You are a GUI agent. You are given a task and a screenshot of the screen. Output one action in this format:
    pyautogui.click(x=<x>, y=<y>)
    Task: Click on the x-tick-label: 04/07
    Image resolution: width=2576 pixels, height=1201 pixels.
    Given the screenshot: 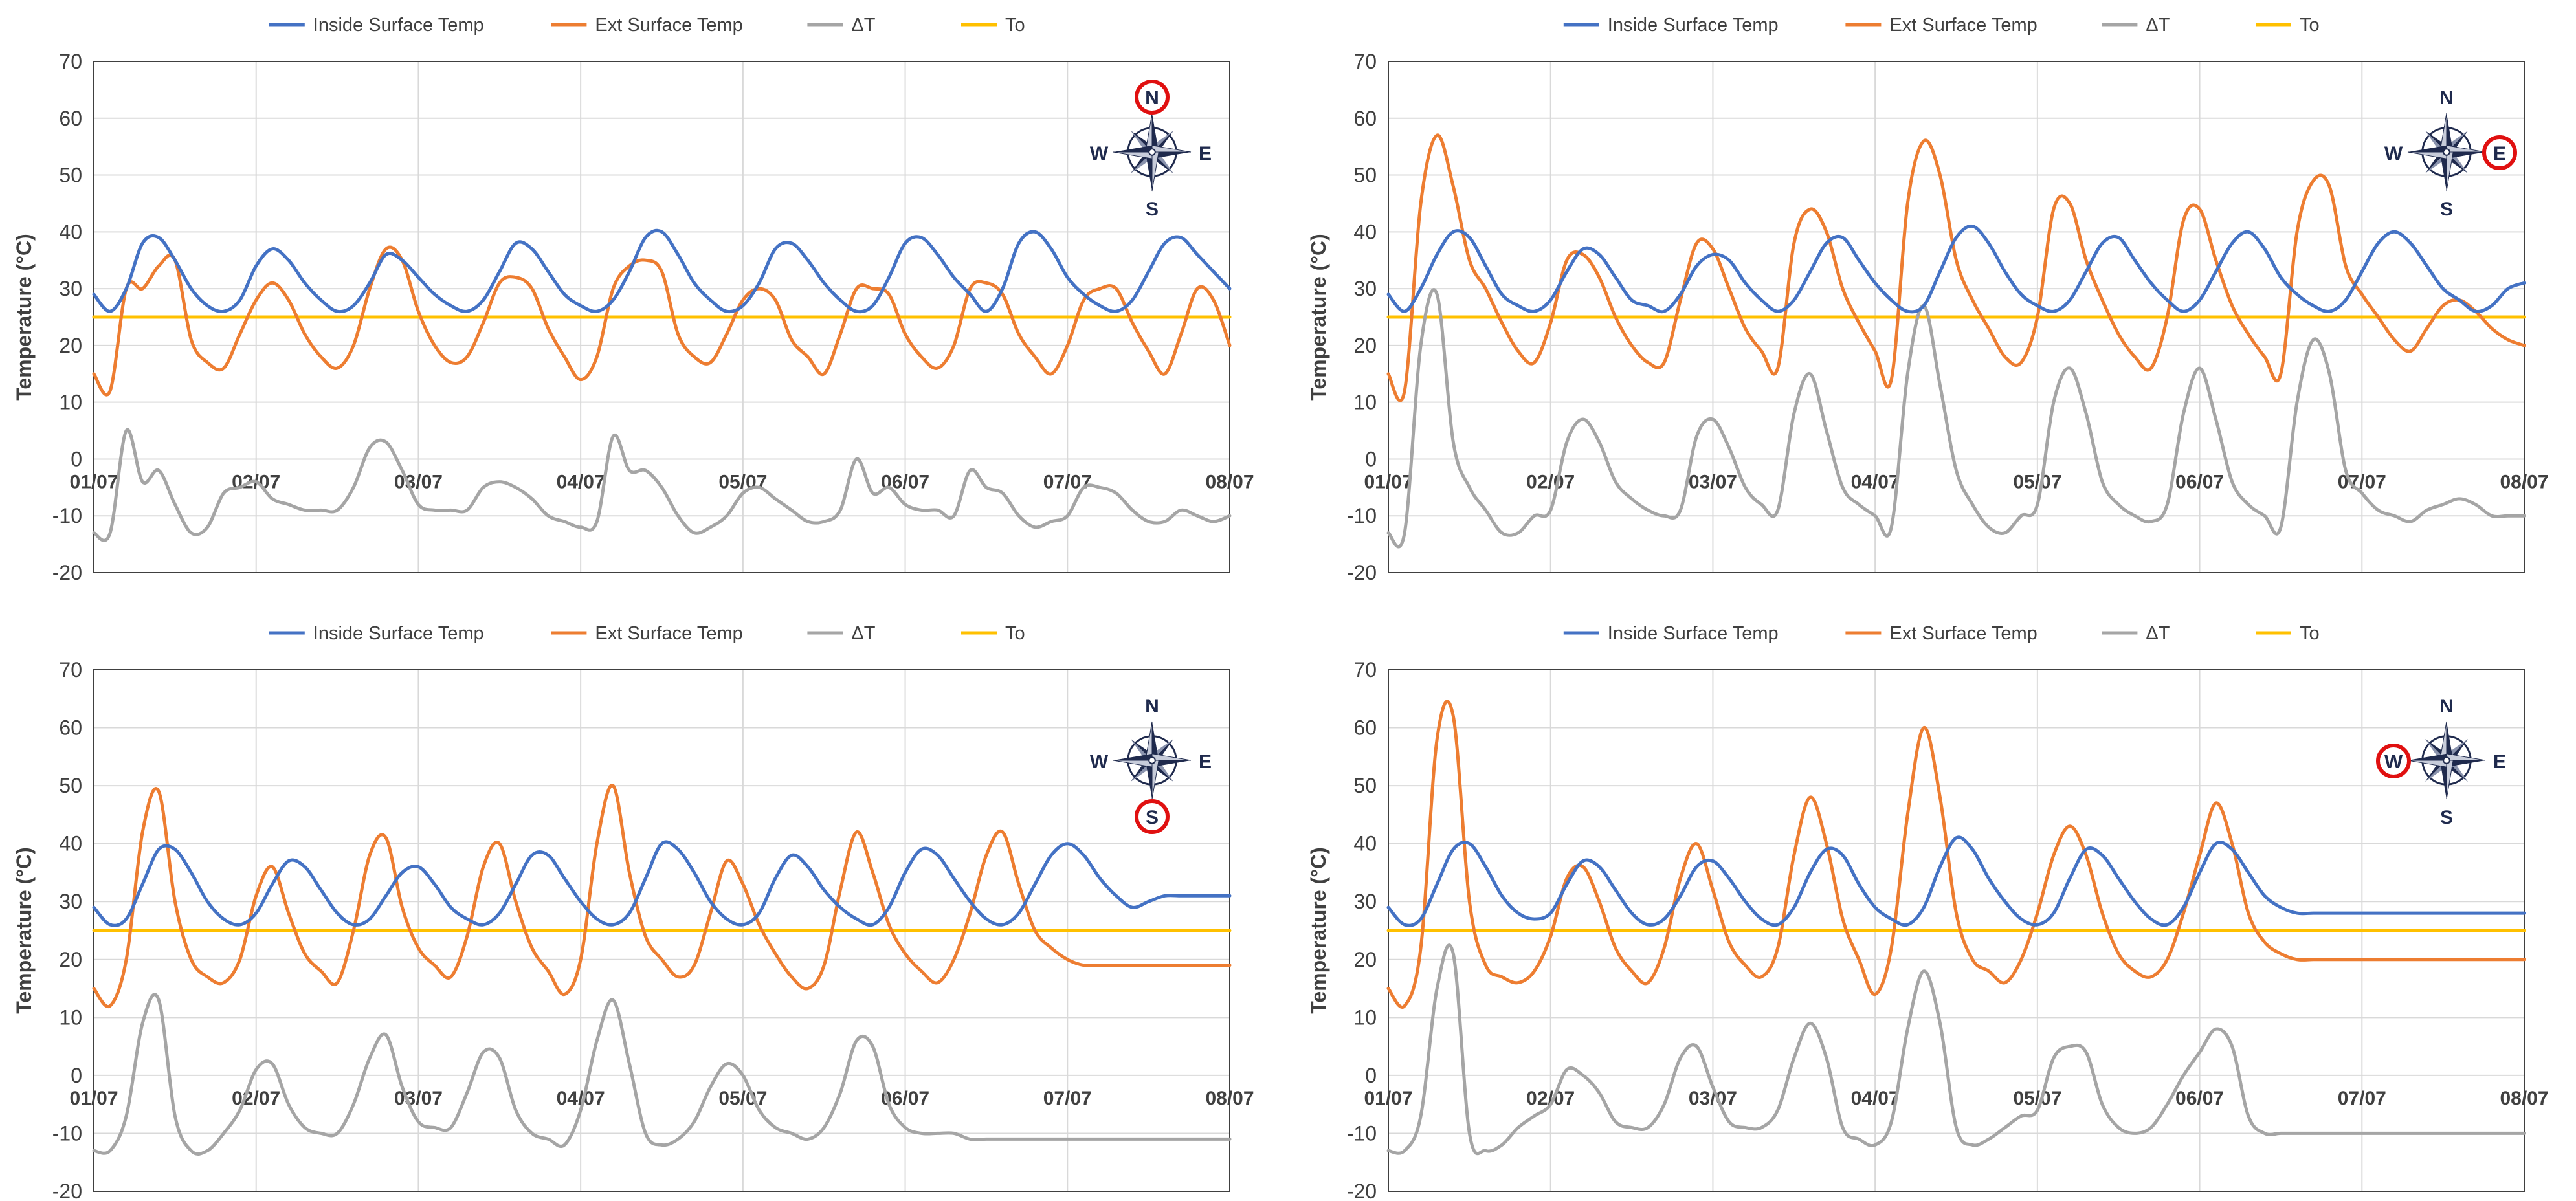 What is the action you would take?
    pyautogui.click(x=1875, y=1098)
    